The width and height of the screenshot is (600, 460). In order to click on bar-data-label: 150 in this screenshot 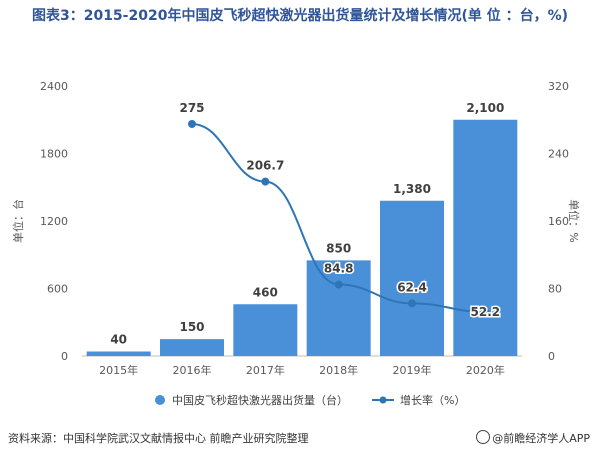, I will do `click(191, 327)`.